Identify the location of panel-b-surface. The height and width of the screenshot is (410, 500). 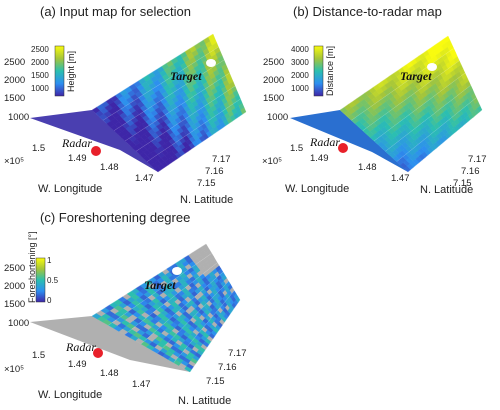
(386, 104).